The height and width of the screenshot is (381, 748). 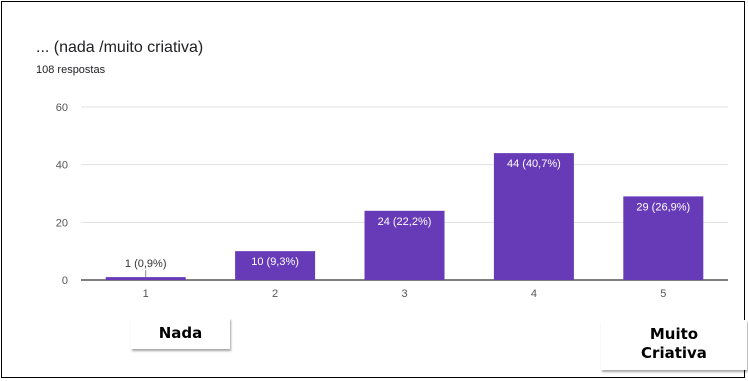 I want to click on data-label: 10 (9,3%), so click(x=275, y=262).